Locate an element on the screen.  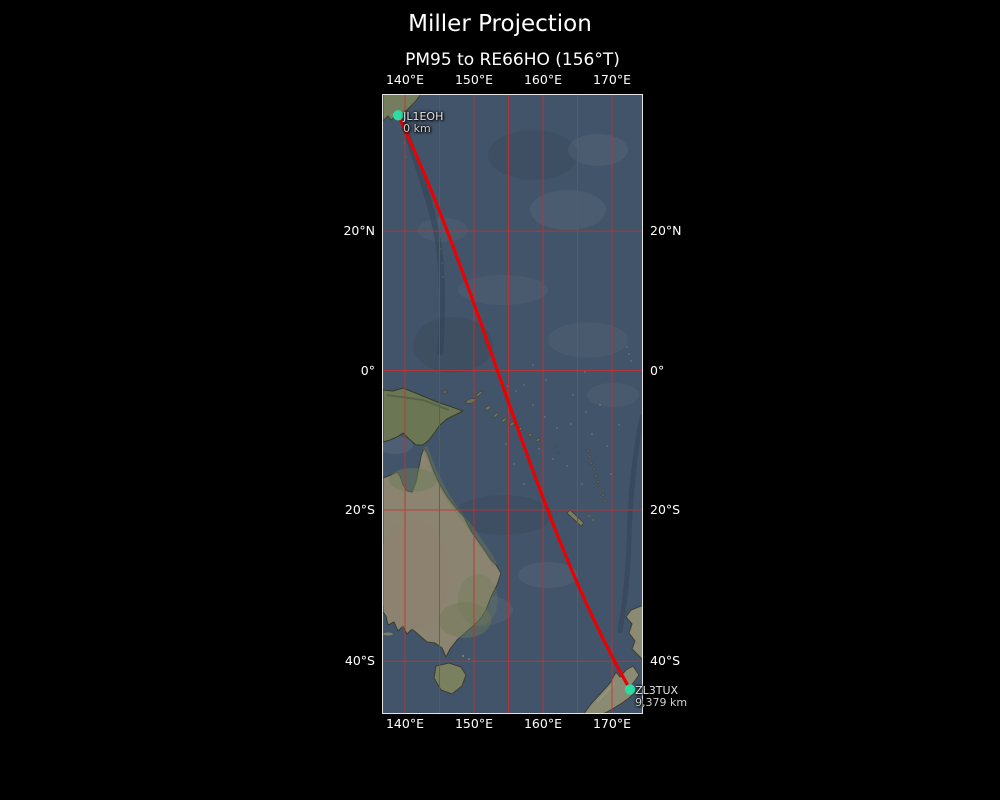
bismarck-solomon-islands is located at coordinates (491, 416).